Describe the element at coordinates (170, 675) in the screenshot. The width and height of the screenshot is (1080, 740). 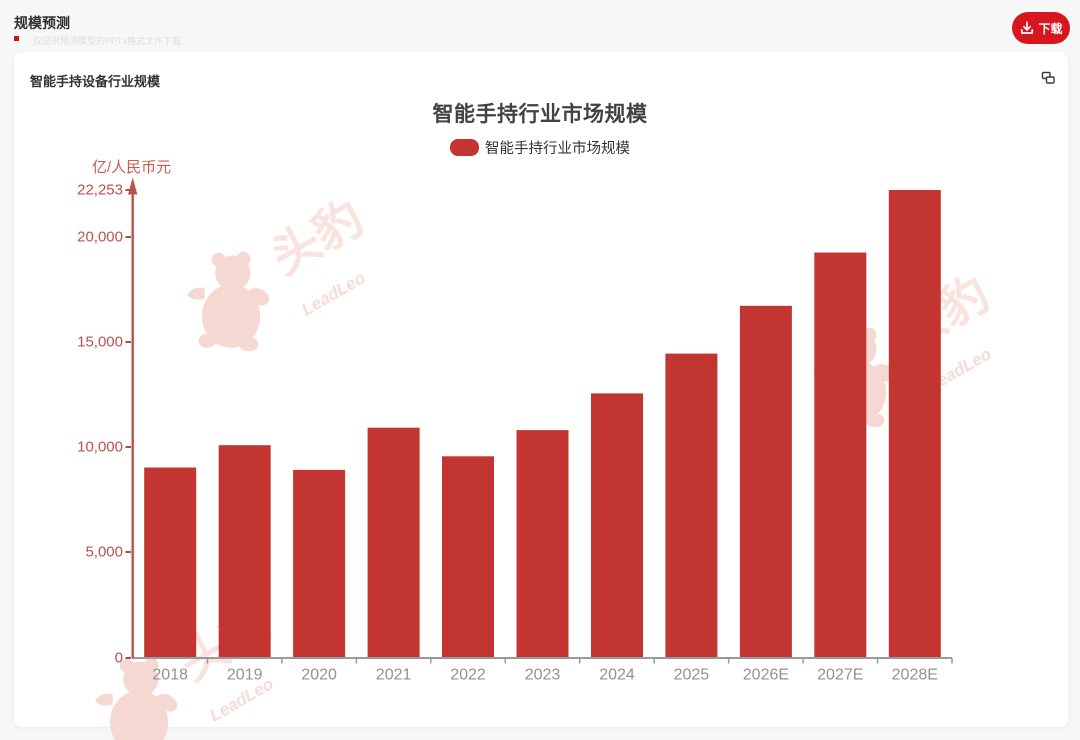
I see `svg-text: 2018` at that location.